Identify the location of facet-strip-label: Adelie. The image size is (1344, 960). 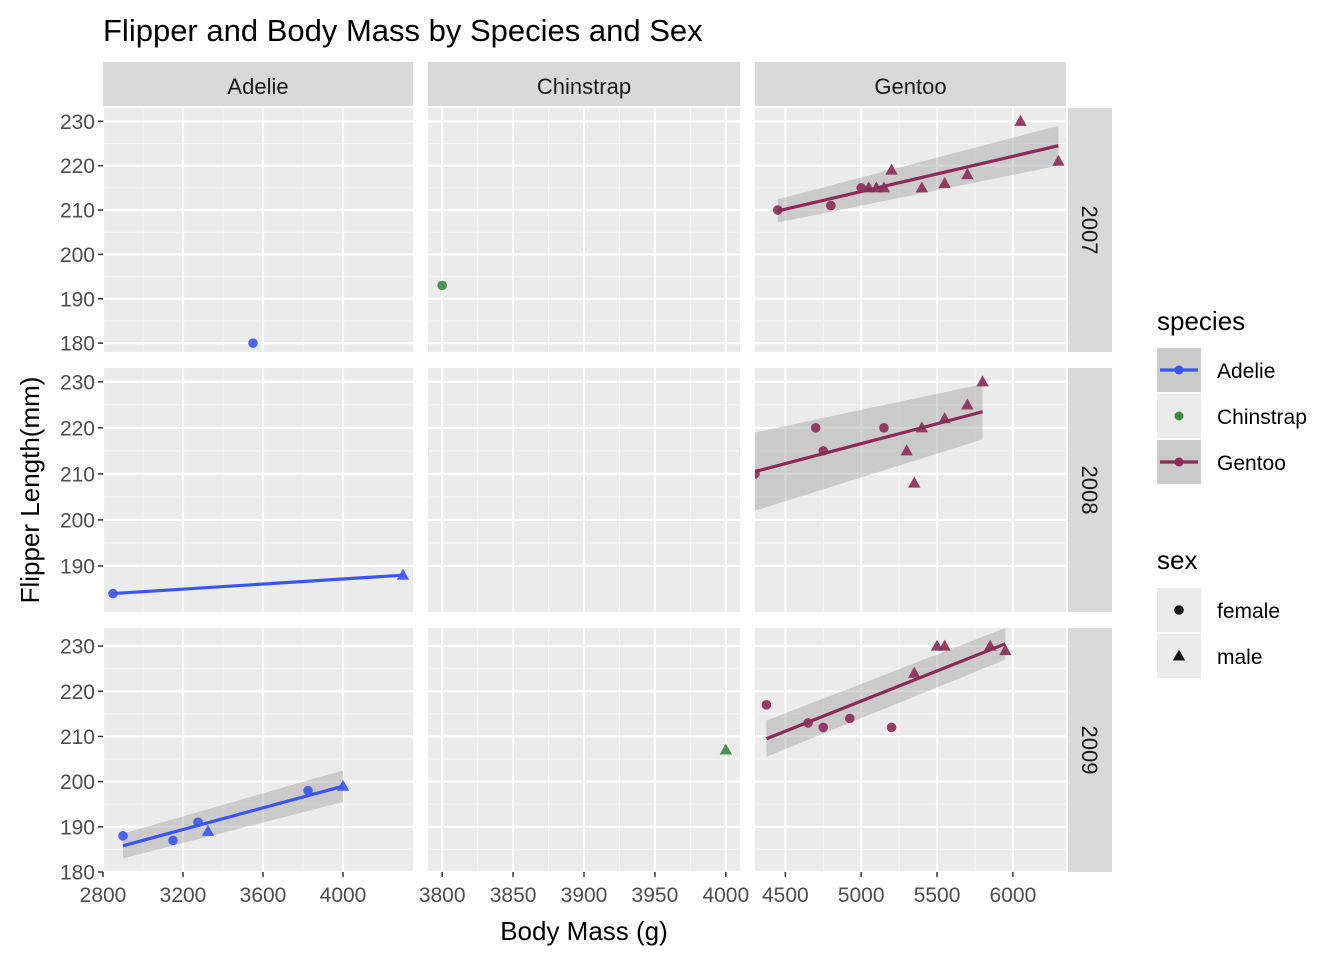
(257, 86).